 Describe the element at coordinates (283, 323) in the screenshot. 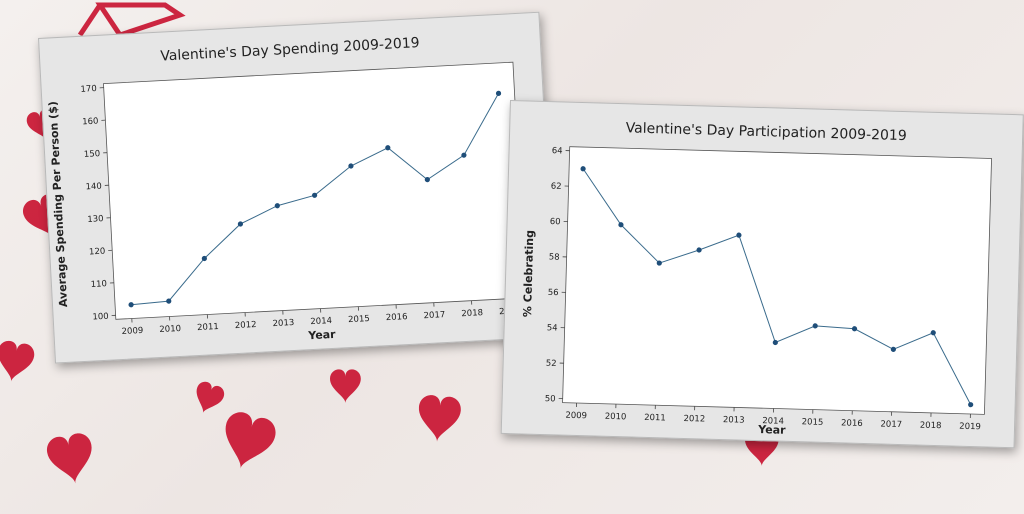

I see `spending-x-tick-label: 2013` at that location.